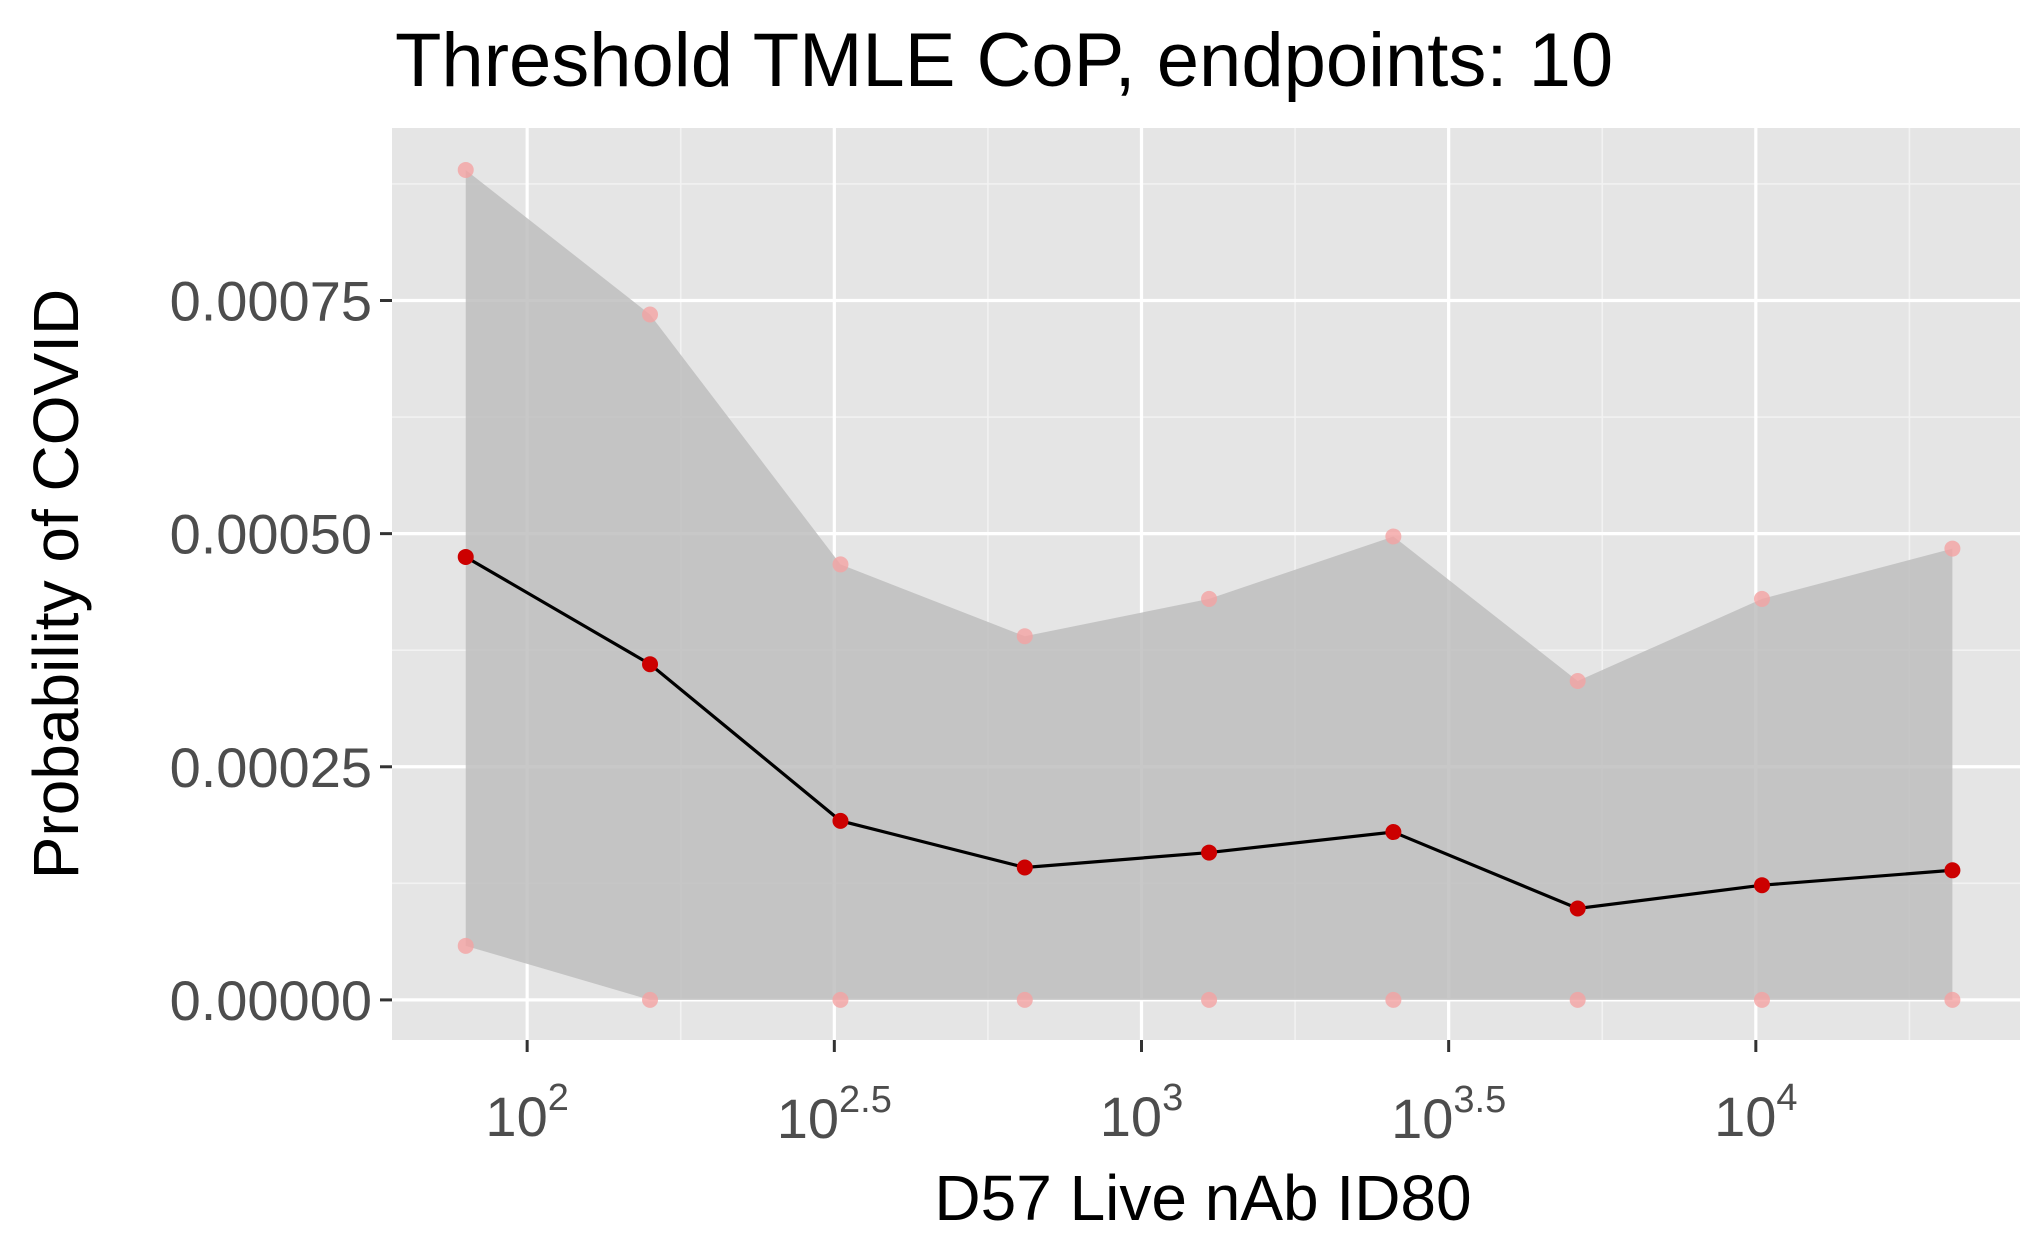 This screenshot has height=1251, width=2024. I want to click on x-axis-title: D57 Live nAb ID80, so click(1202, 1198).